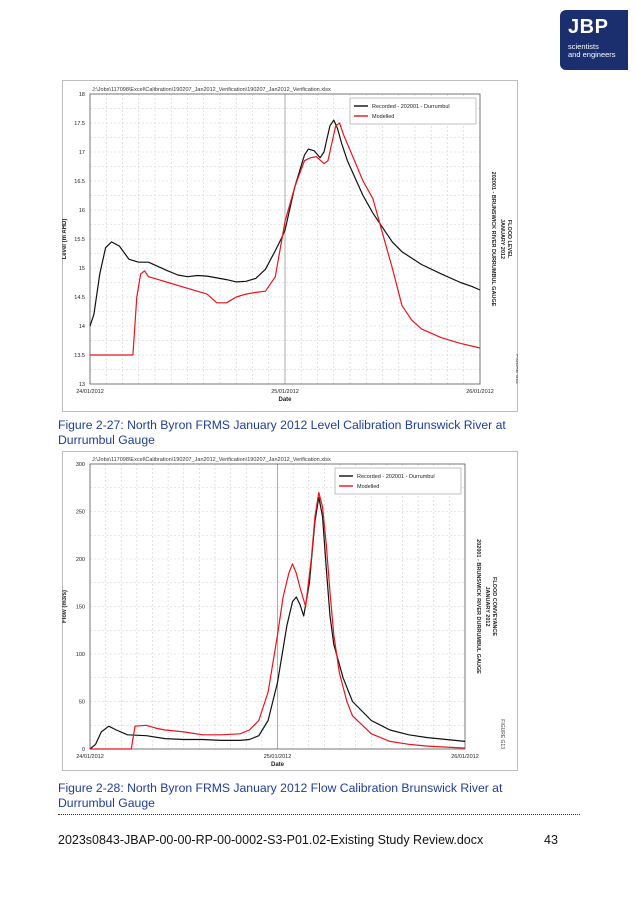  What do you see at coordinates (79, 298) in the screenshot?
I see `y-tick-label: 14.5` at bounding box center [79, 298].